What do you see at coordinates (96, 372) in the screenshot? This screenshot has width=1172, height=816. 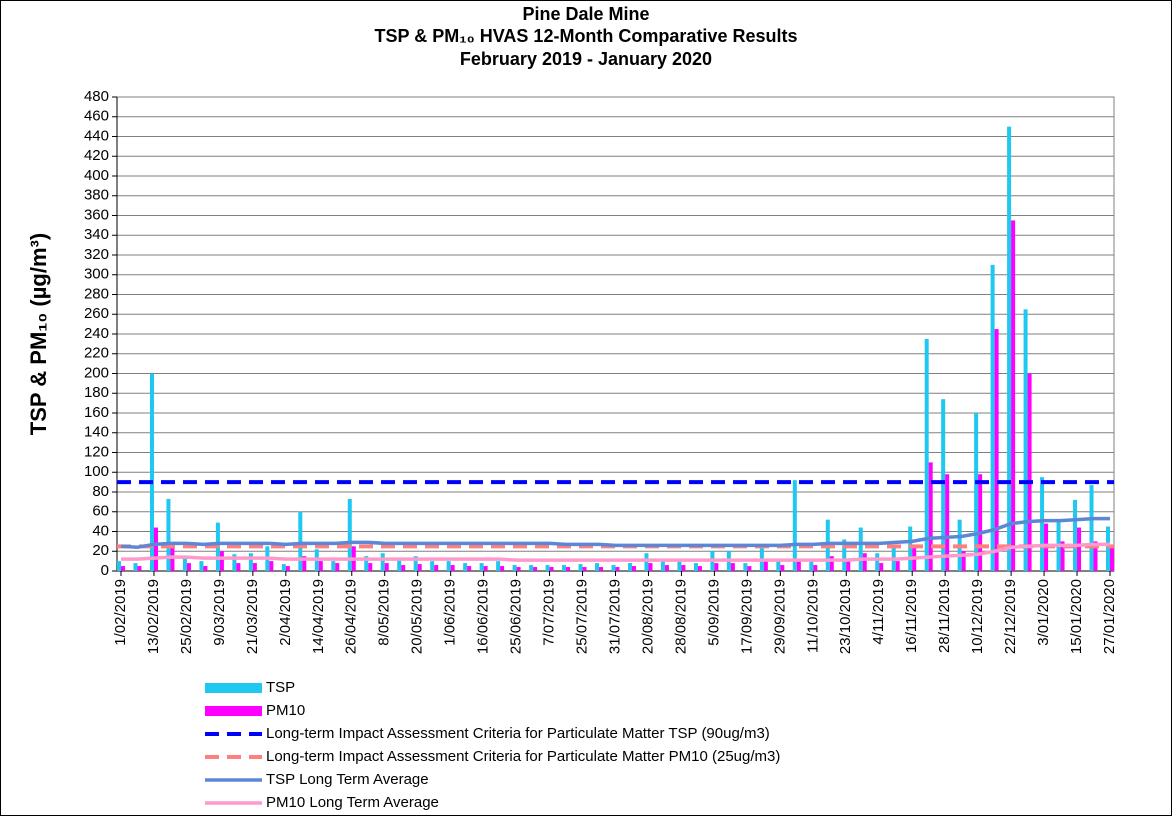 I see `y-tick-label: 200` at bounding box center [96, 372].